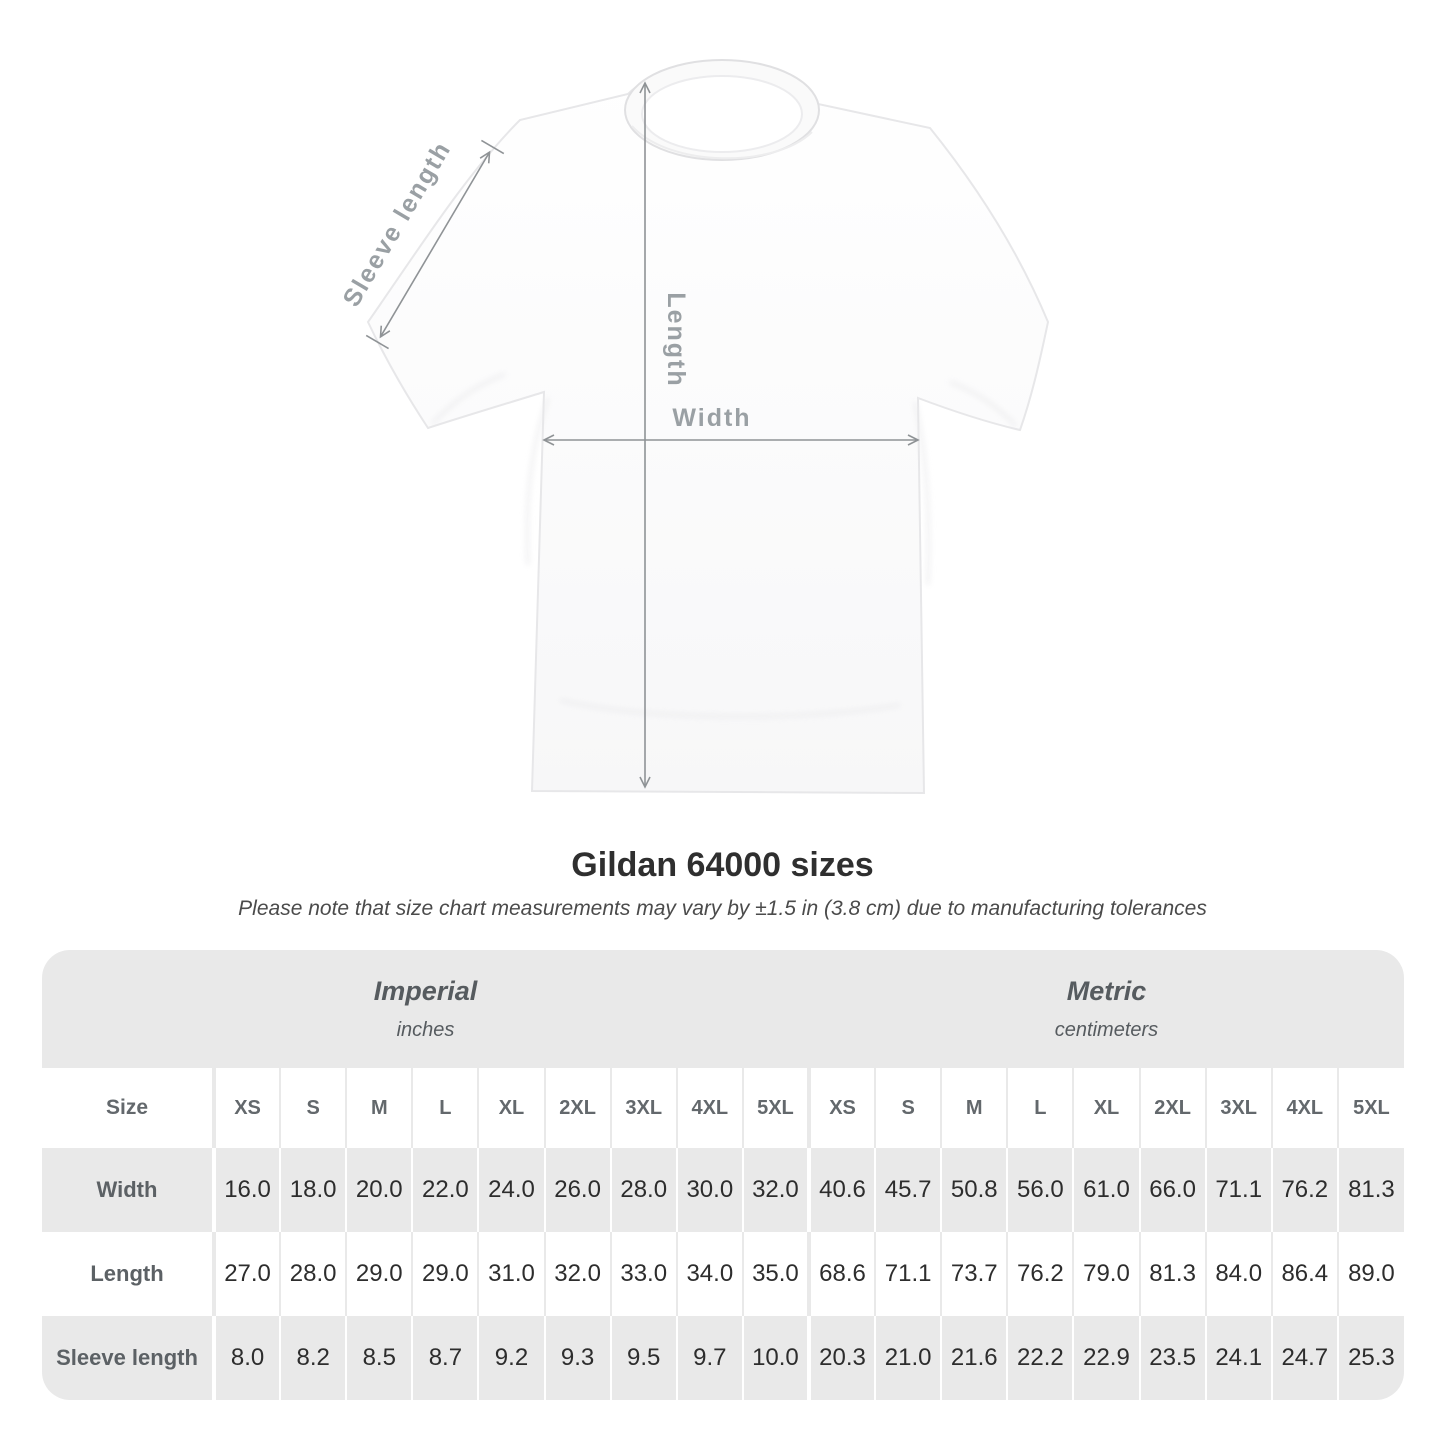  I want to click on width-metric-xl: 61.0, so click(1106, 1190).